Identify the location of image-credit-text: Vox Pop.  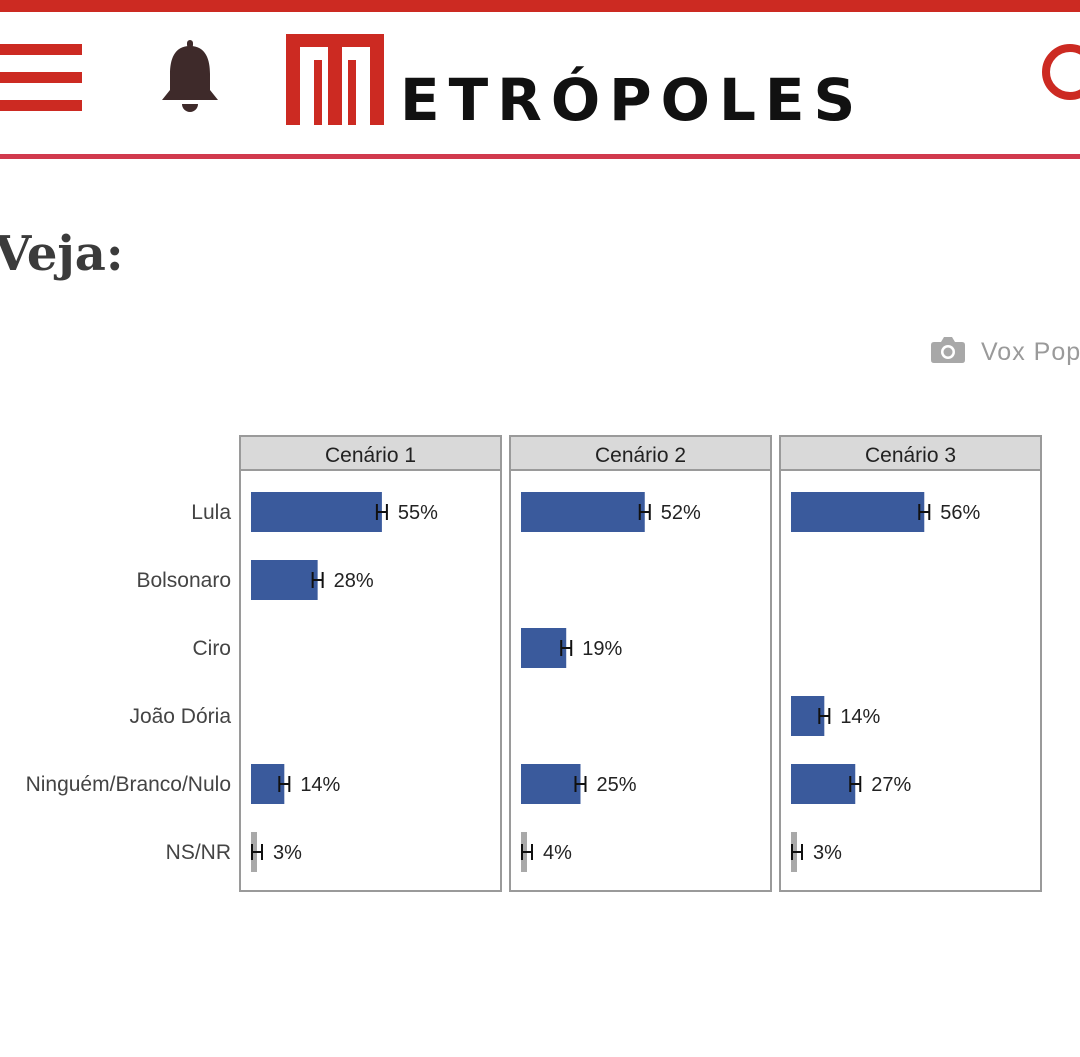
(1030, 352).